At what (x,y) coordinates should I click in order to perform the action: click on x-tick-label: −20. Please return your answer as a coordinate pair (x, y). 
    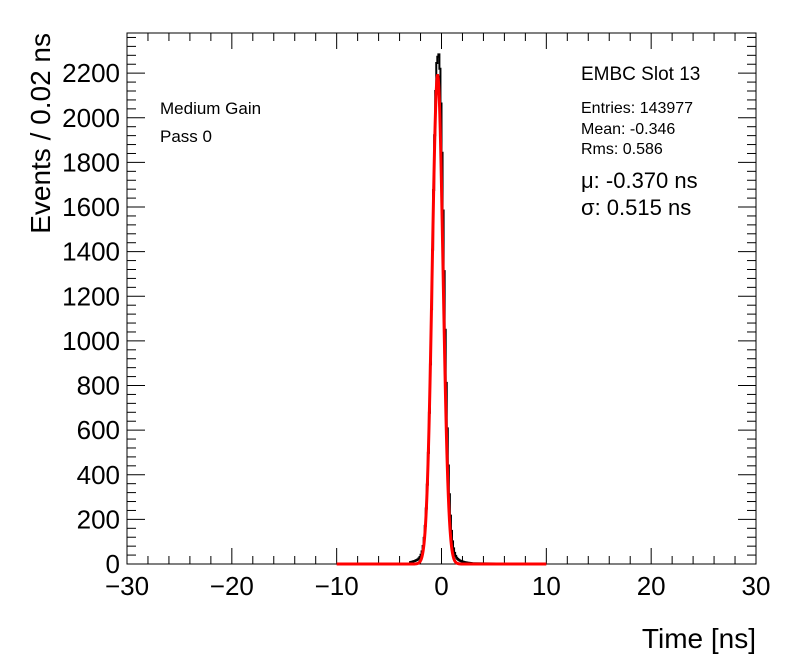
    Looking at the image, I should click on (232, 586).